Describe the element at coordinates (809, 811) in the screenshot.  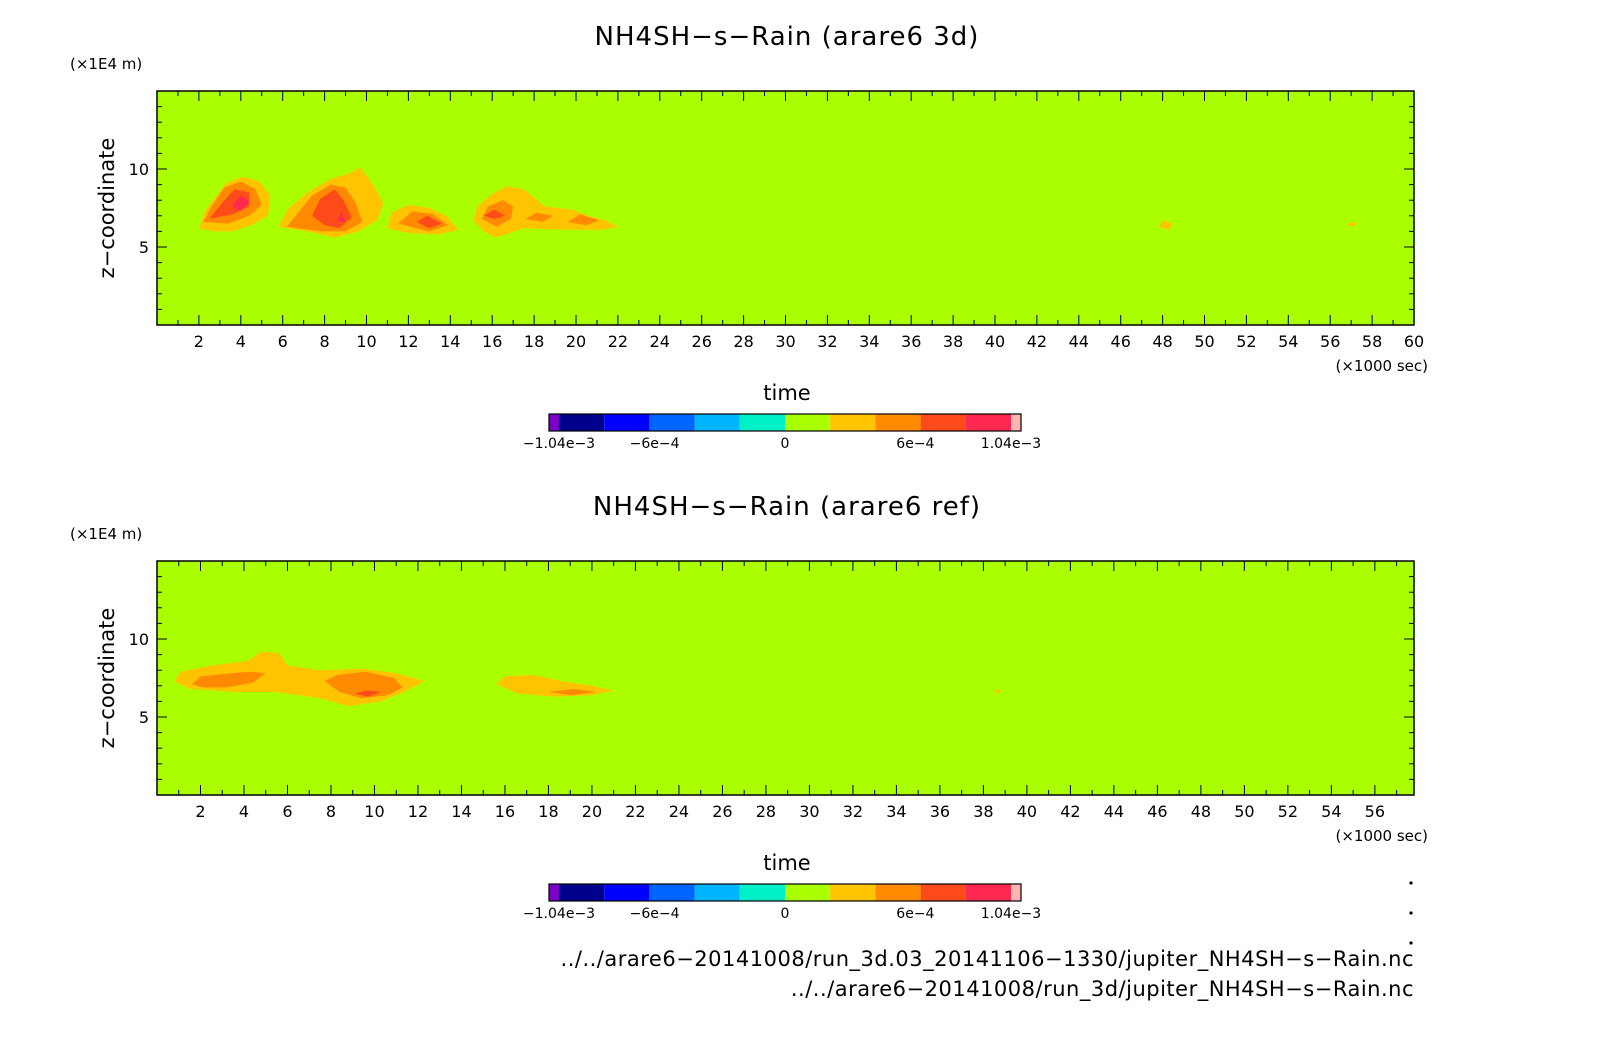
I see `x-tick-label: 30` at that location.